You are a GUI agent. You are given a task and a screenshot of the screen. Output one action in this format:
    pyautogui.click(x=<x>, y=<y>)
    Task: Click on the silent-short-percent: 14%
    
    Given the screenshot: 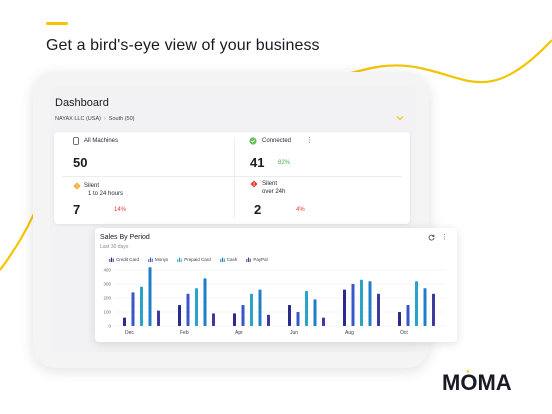 What is the action you would take?
    pyautogui.click(x=120, y=210)
    